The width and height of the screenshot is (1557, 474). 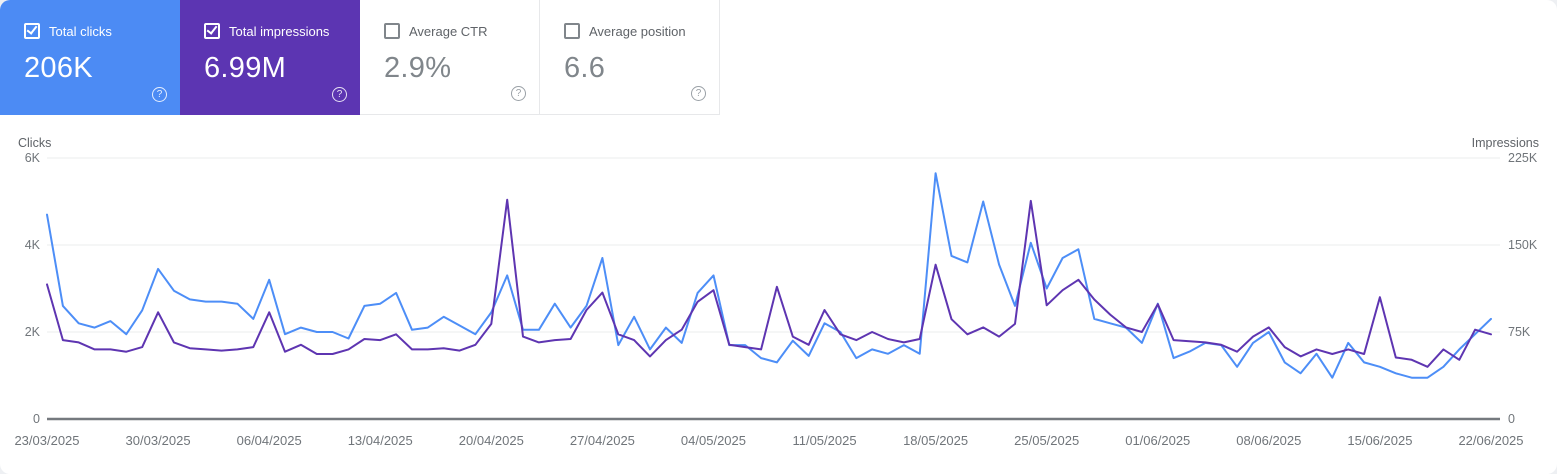 What do you see at coordinates (713, 440) in the screenshot?
I see `svg-text: 04/05/2025` at bounding box center [713, 440].